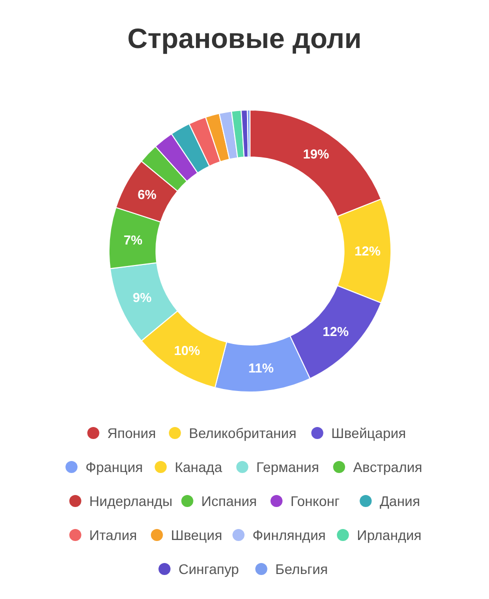 This screenshot has height=599, width=489. Describe the element at coordinates (242, 432) in the screenshot. I see `legend-label: Великобритания` at that location.